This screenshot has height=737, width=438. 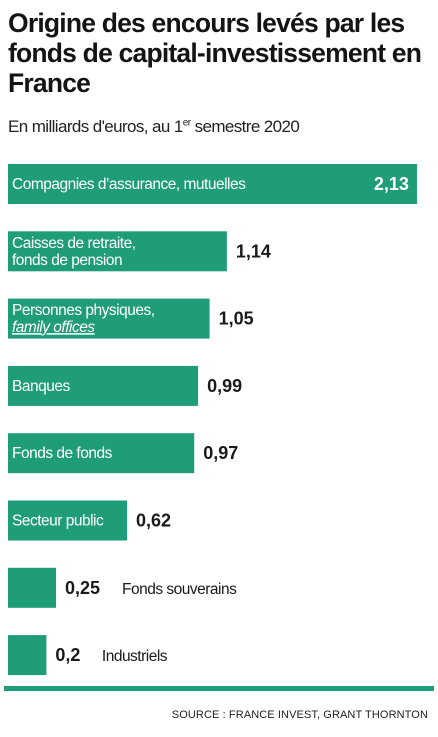 I want to click on outside-label-6: Fonds souverains, so click(x=179, y=589).